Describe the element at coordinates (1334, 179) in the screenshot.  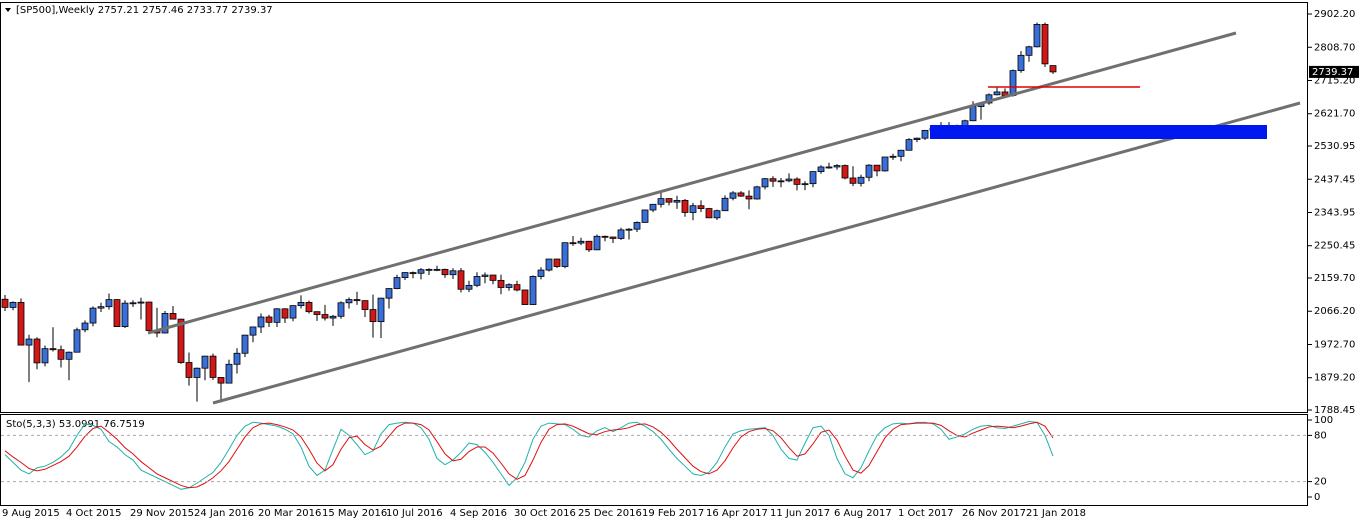
I see `y-tick-label: 2437.45` at that location.